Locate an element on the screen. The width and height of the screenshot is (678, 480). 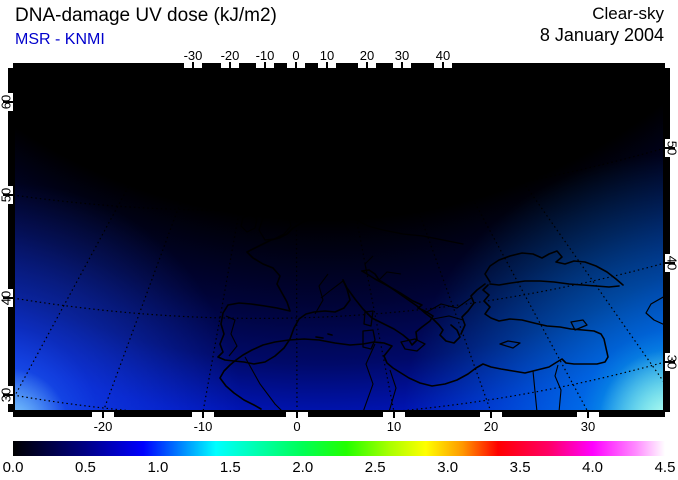
colorbar-tick-label: 2.0 is located at coordinates (303, 467).